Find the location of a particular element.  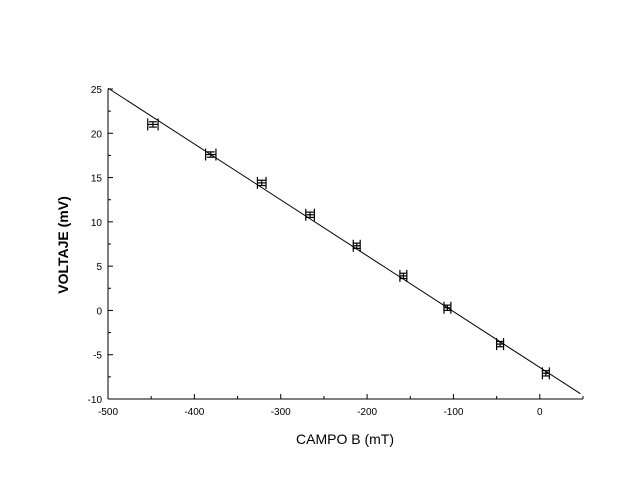

y-axis-label: VOLTAJE (mV) is located at coordinates (63, 245).